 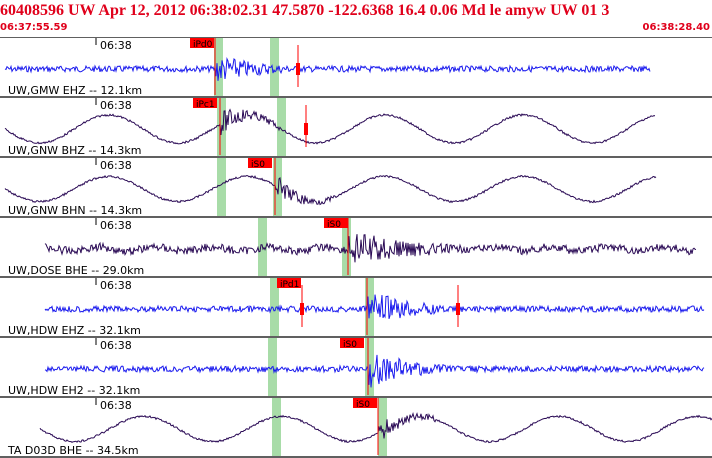 I want to click on trace-panel: 06:38 iPc1 UW,GNW BHZ -- 14.3km, so click(x=356, y=126).